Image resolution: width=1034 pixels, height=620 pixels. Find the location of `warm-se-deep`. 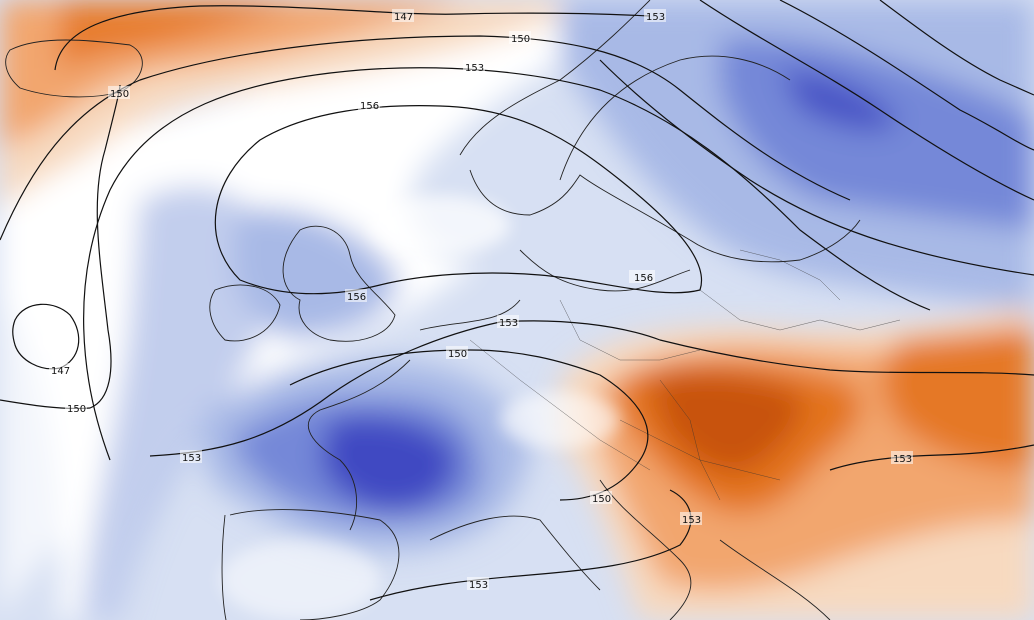

warm-se-deep is located at coordinates (726, 422).